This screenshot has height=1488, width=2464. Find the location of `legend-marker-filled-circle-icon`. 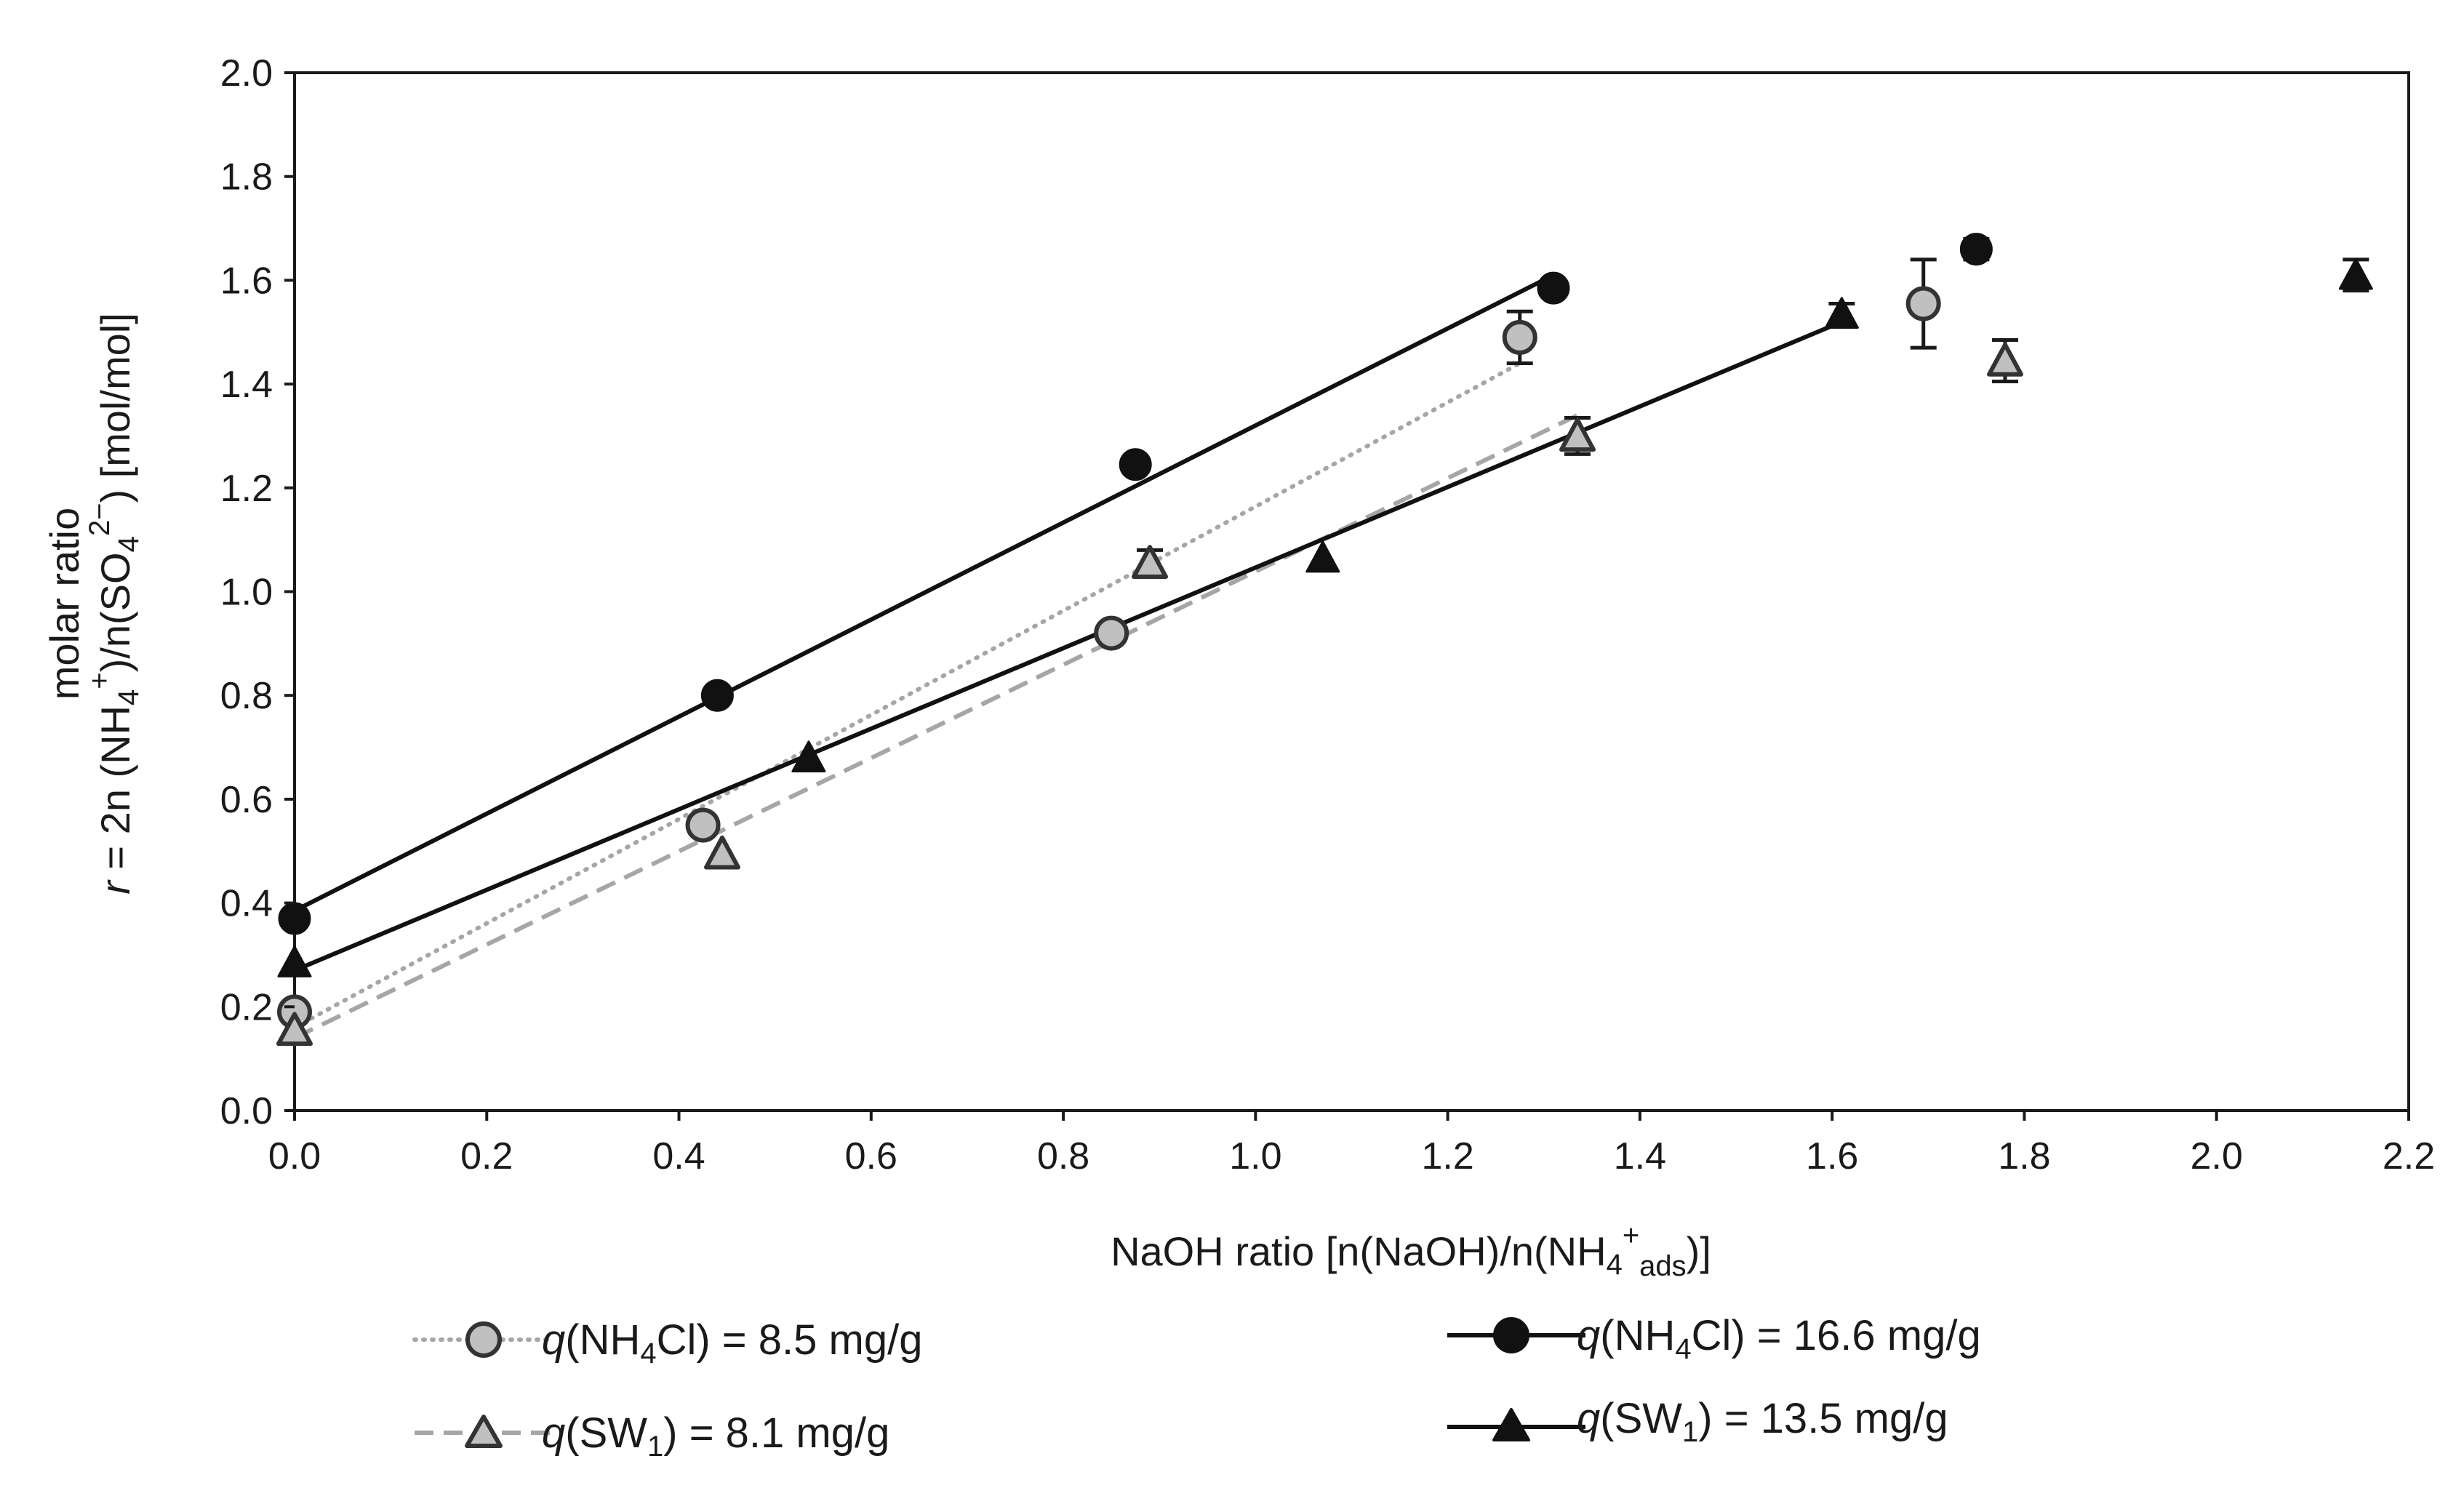

legend-marker-filled-circle-icon is located at coordinates (1511, 1335).